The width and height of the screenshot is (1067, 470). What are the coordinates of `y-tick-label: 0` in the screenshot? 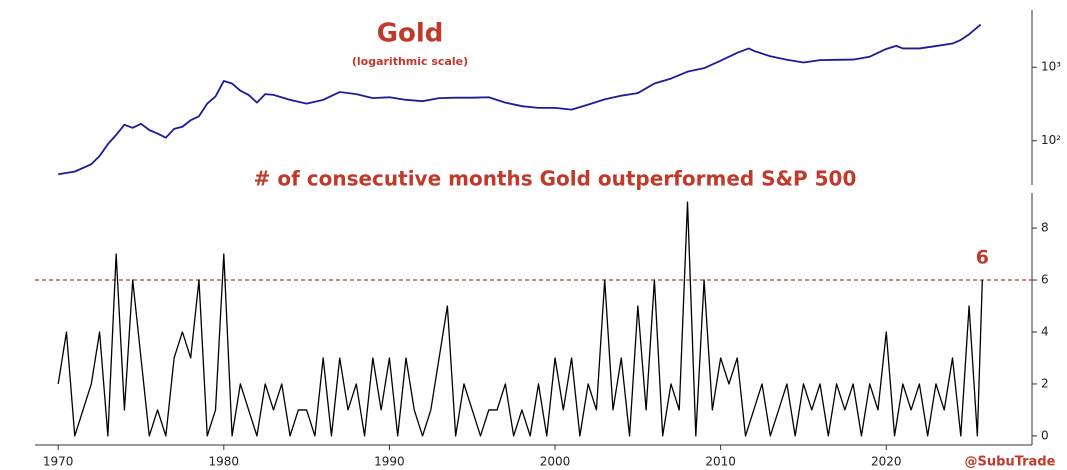 It's located at (1045, 435).